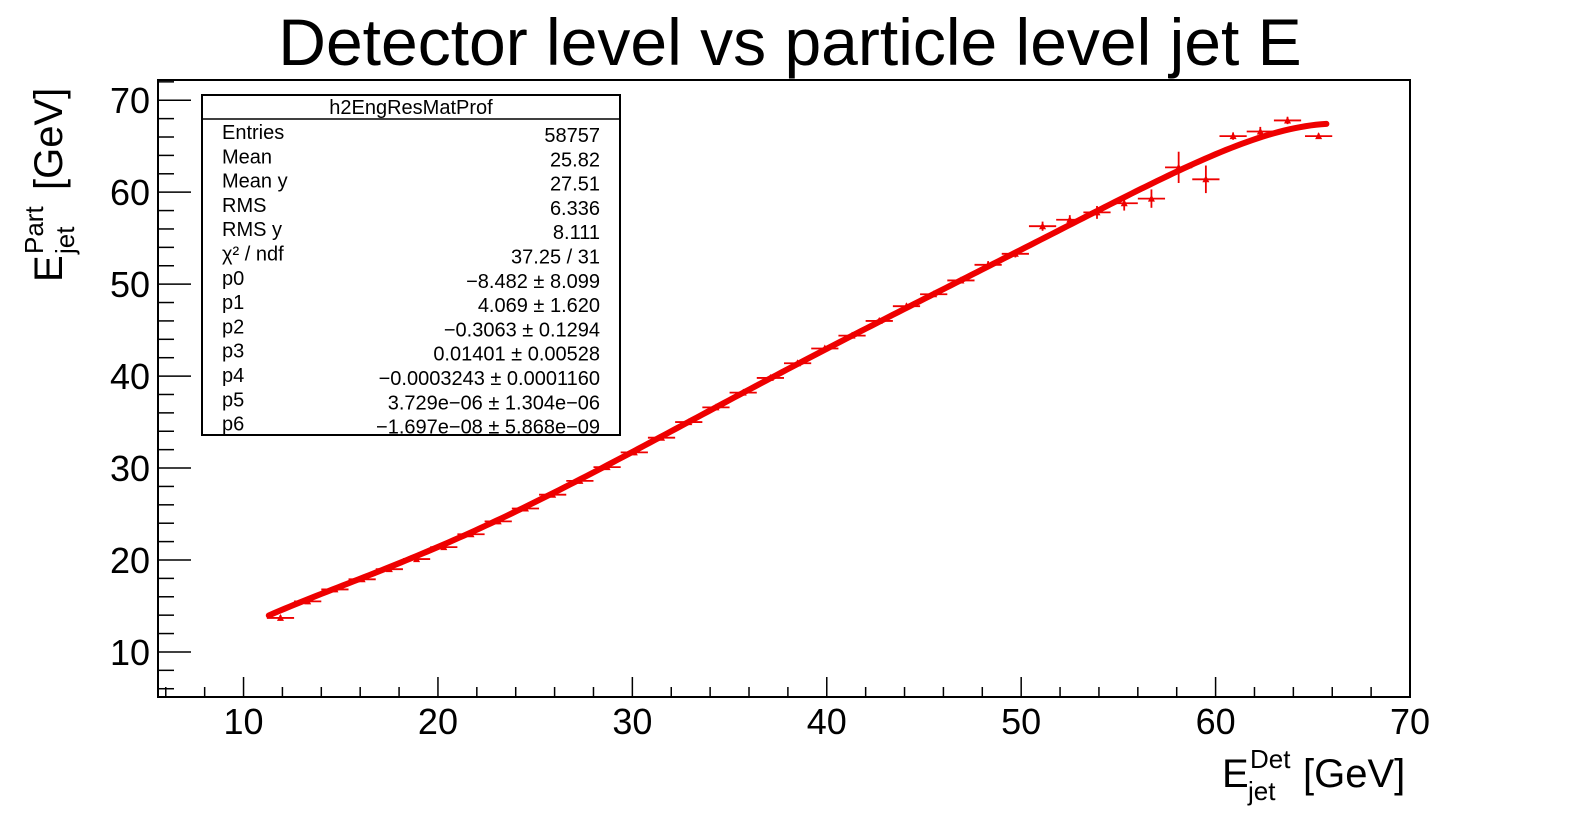  What do you see at coordinates (233, 425) in the screenshot?
I see `stats-row-label: p6` at bounding box center [233, 425].